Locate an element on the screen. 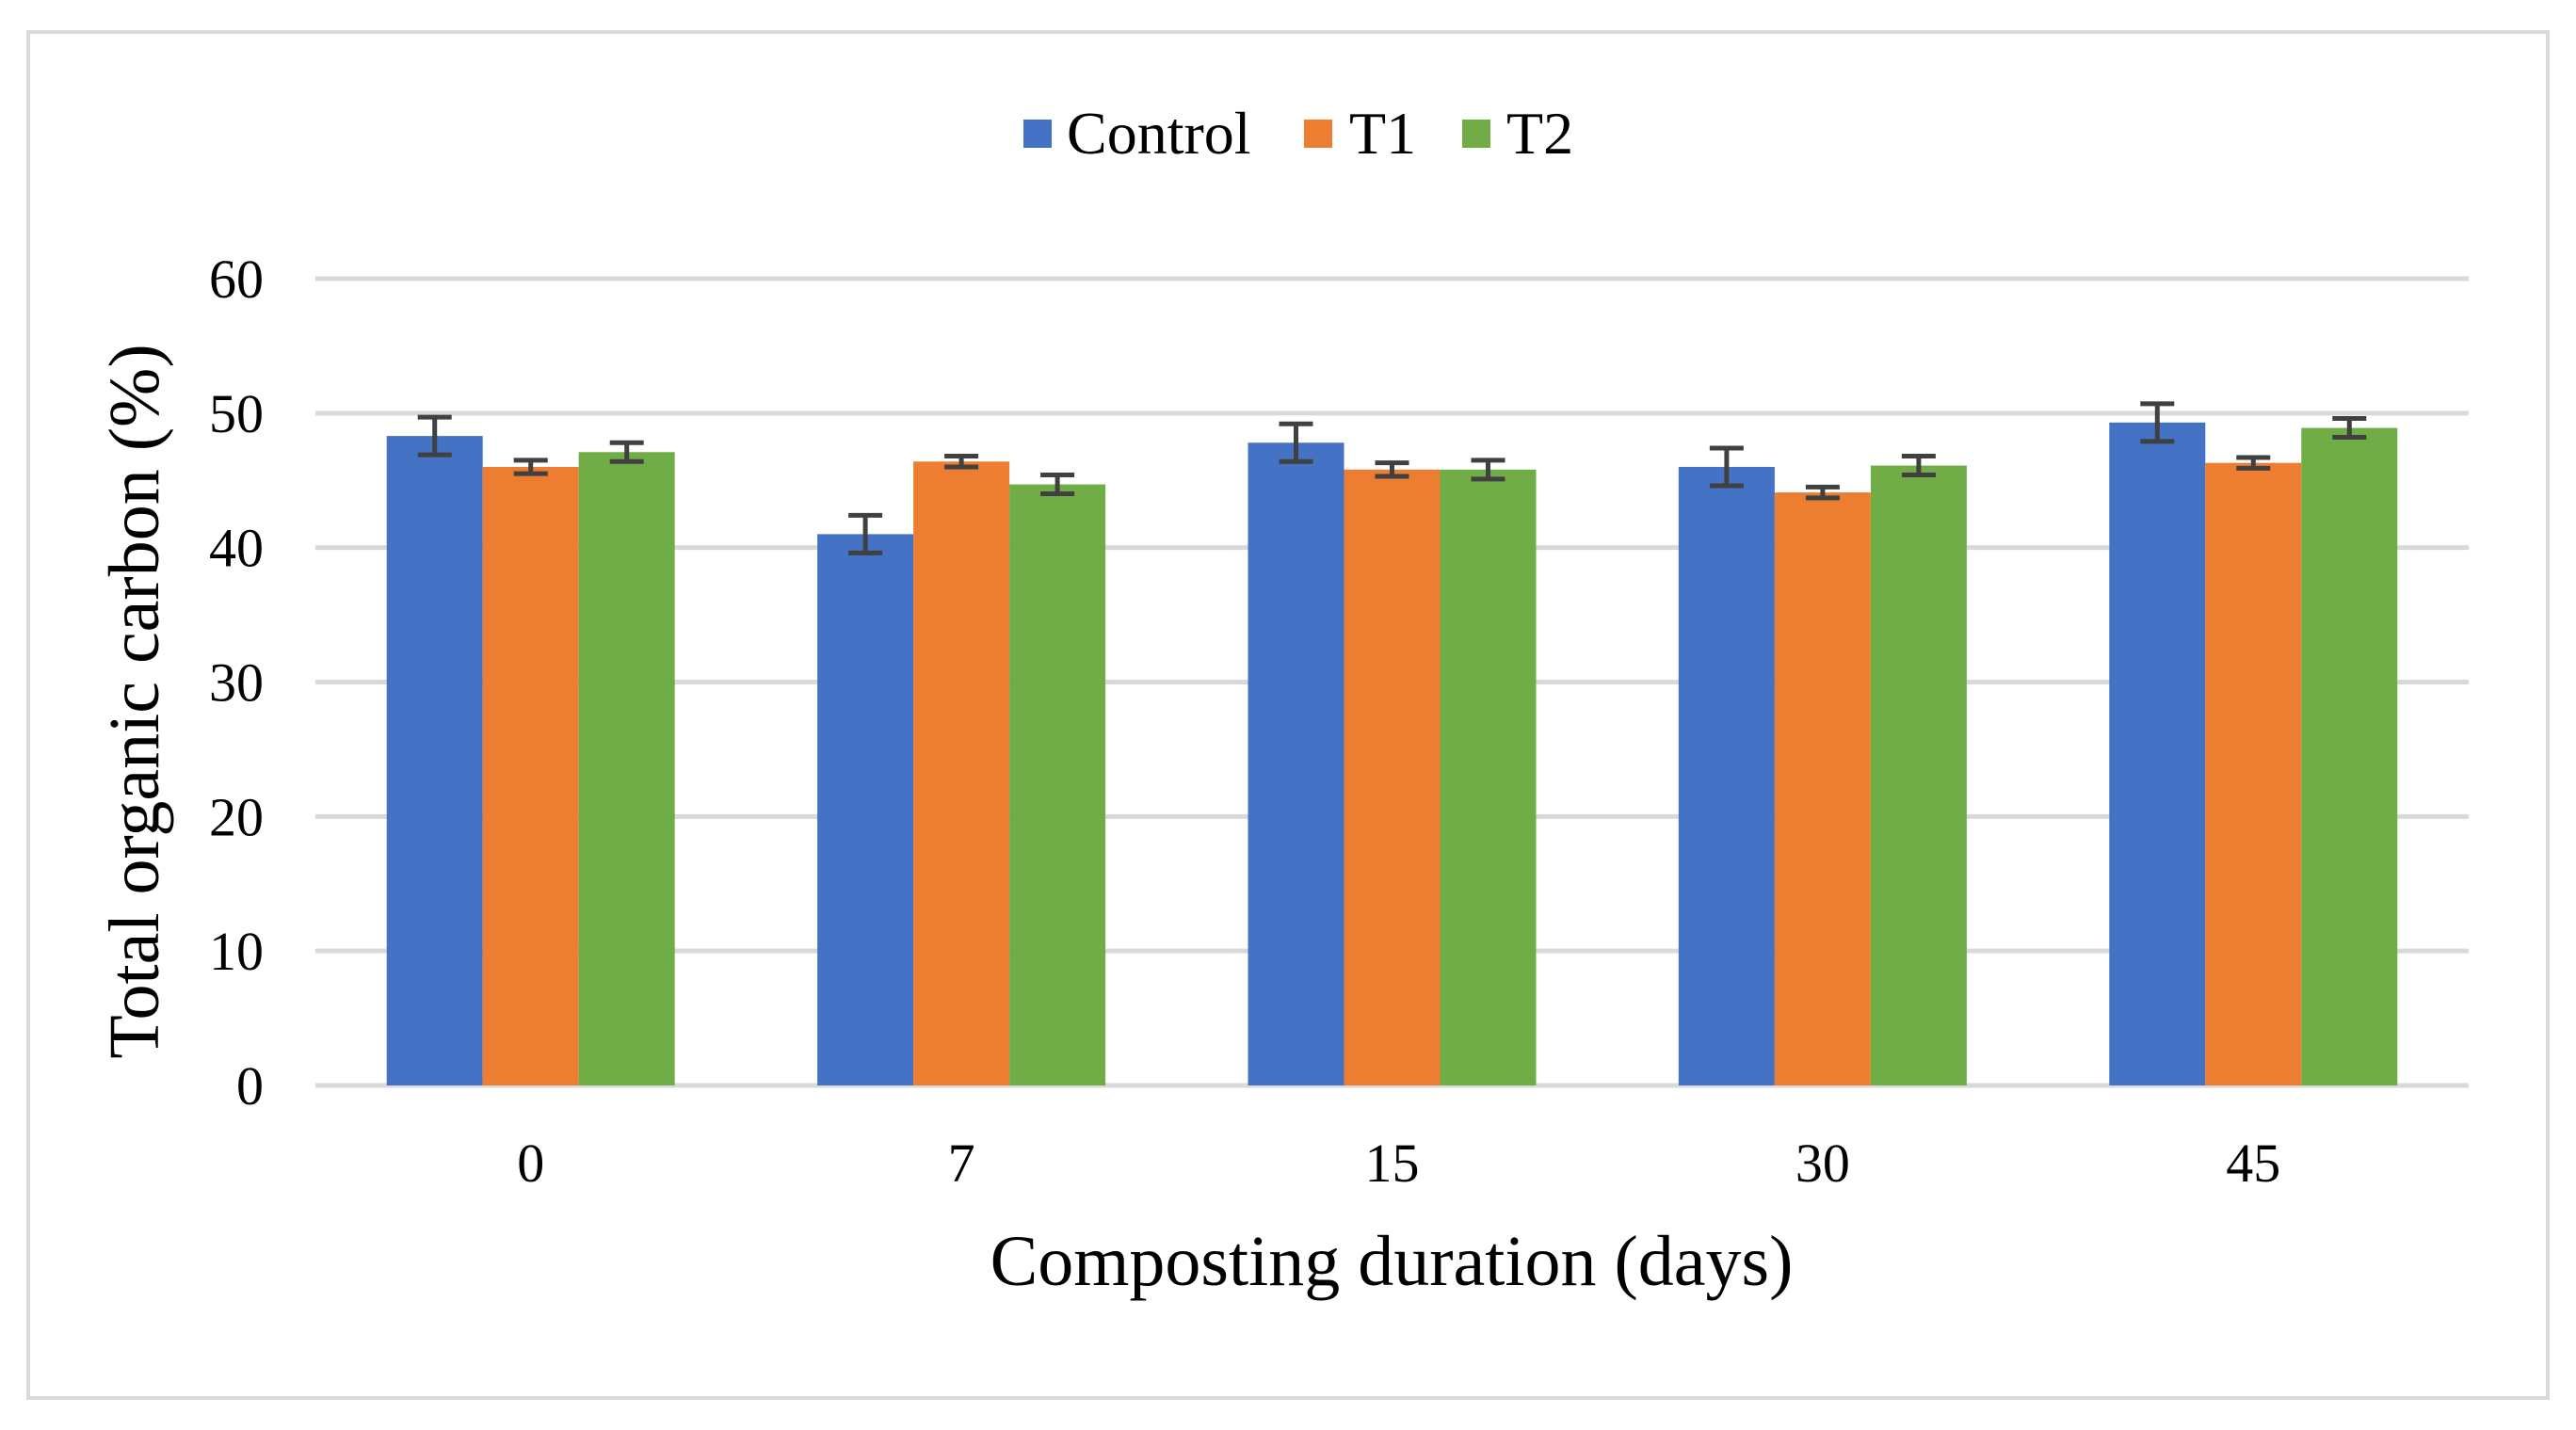  y-axis-tick-labels: 0 10 20 30 40 50 60 is located at coordinates (236, 683).